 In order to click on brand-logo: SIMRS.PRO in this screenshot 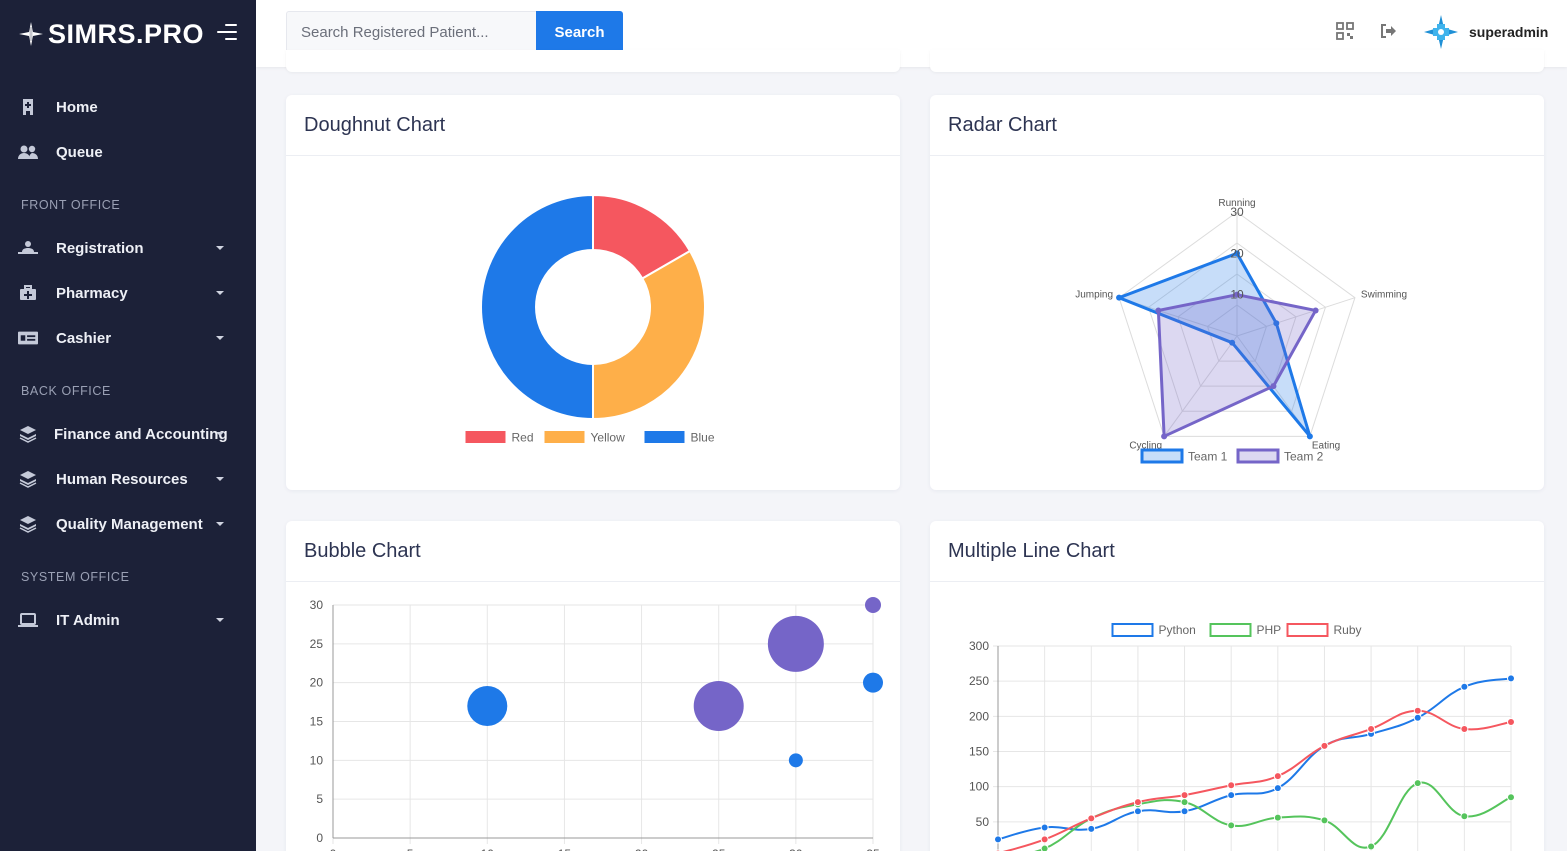, I will do `click(111, 34)`.